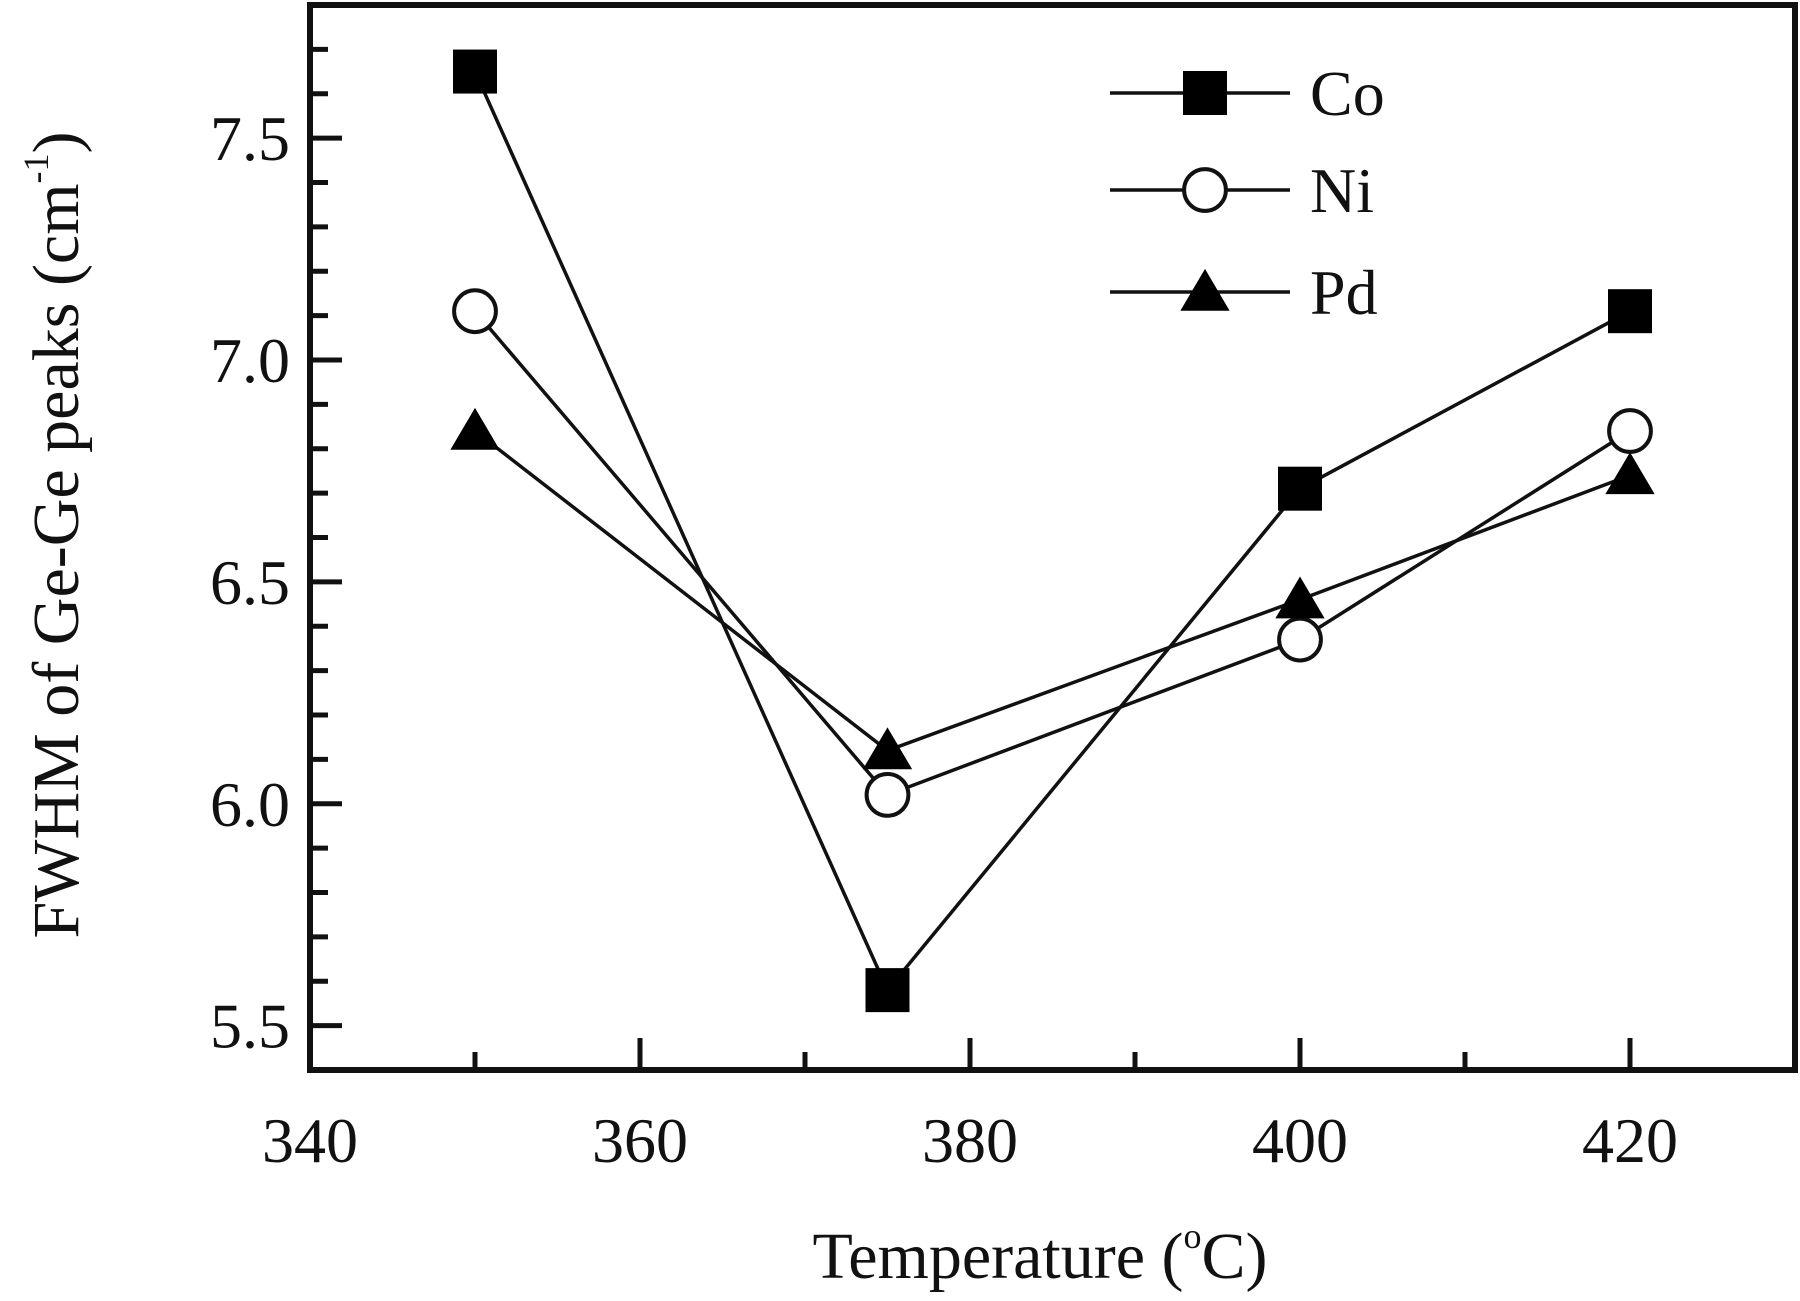 The image size is (1800, 1301). What do you see at coordinates (970, 1140) in the screenshot?
I see `x-tick-label: 380` at bounding box center [970, 1140].